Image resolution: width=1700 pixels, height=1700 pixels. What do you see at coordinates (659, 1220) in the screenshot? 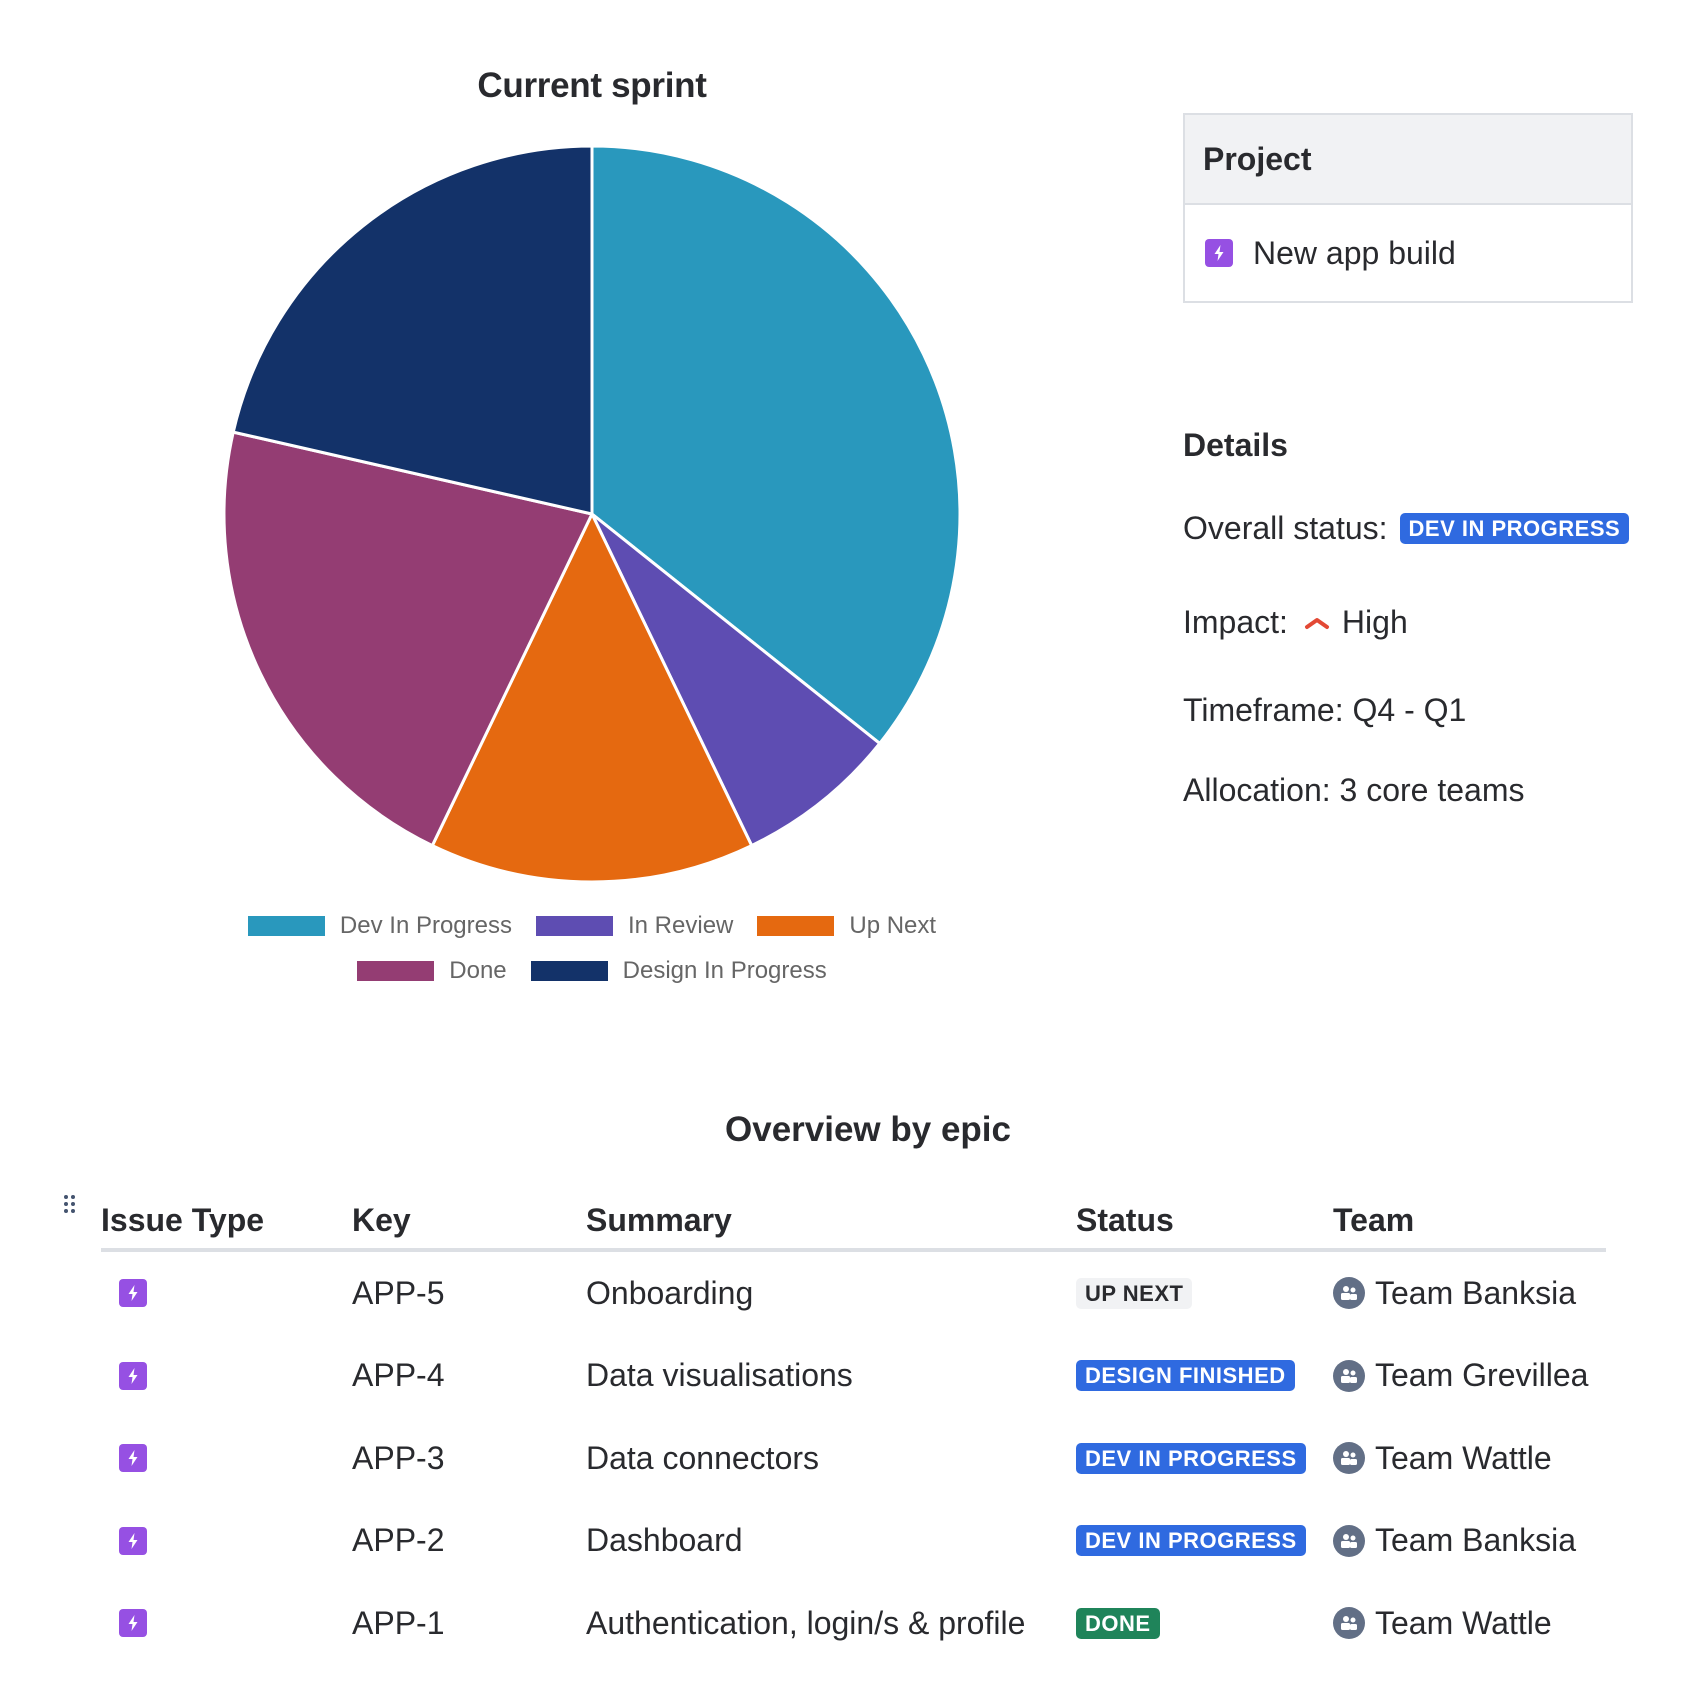
I see `column-header-summary: Summary` at bounding box center [659, 1220].